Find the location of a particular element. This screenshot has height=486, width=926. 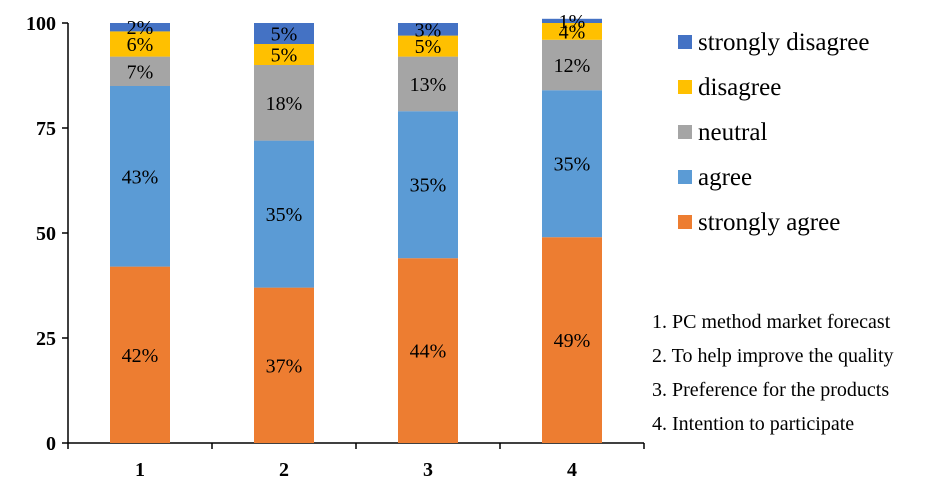

data-label: 44% is located at coordinates (428, 352).